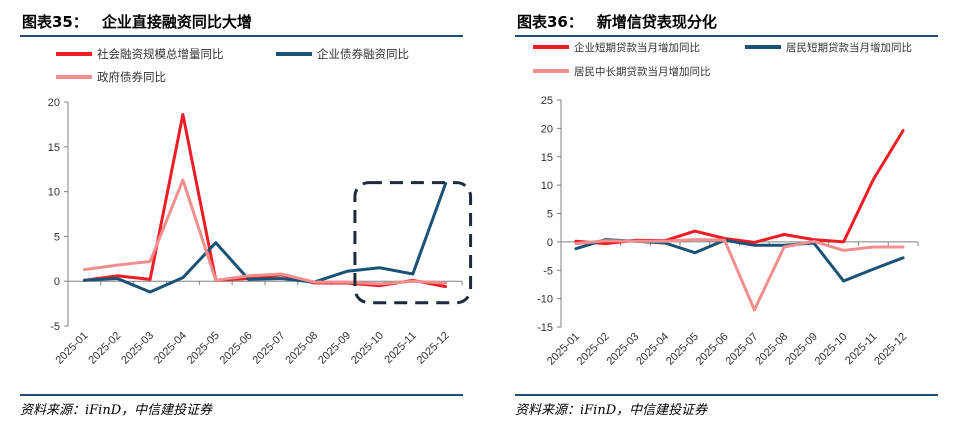  I want to click on legend-label: 政府债券同比, so click(131, 77).